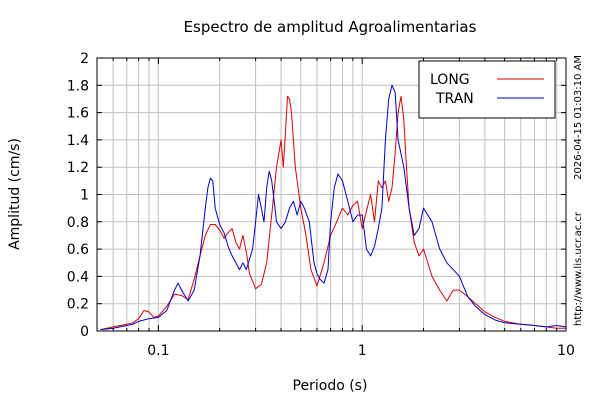 The height and width of the screenshot is (400, 600). What do you see at coordinates (84, 59) in the screenshot?
I see `y-tick-label: 2` at bounding box center [84, 59].